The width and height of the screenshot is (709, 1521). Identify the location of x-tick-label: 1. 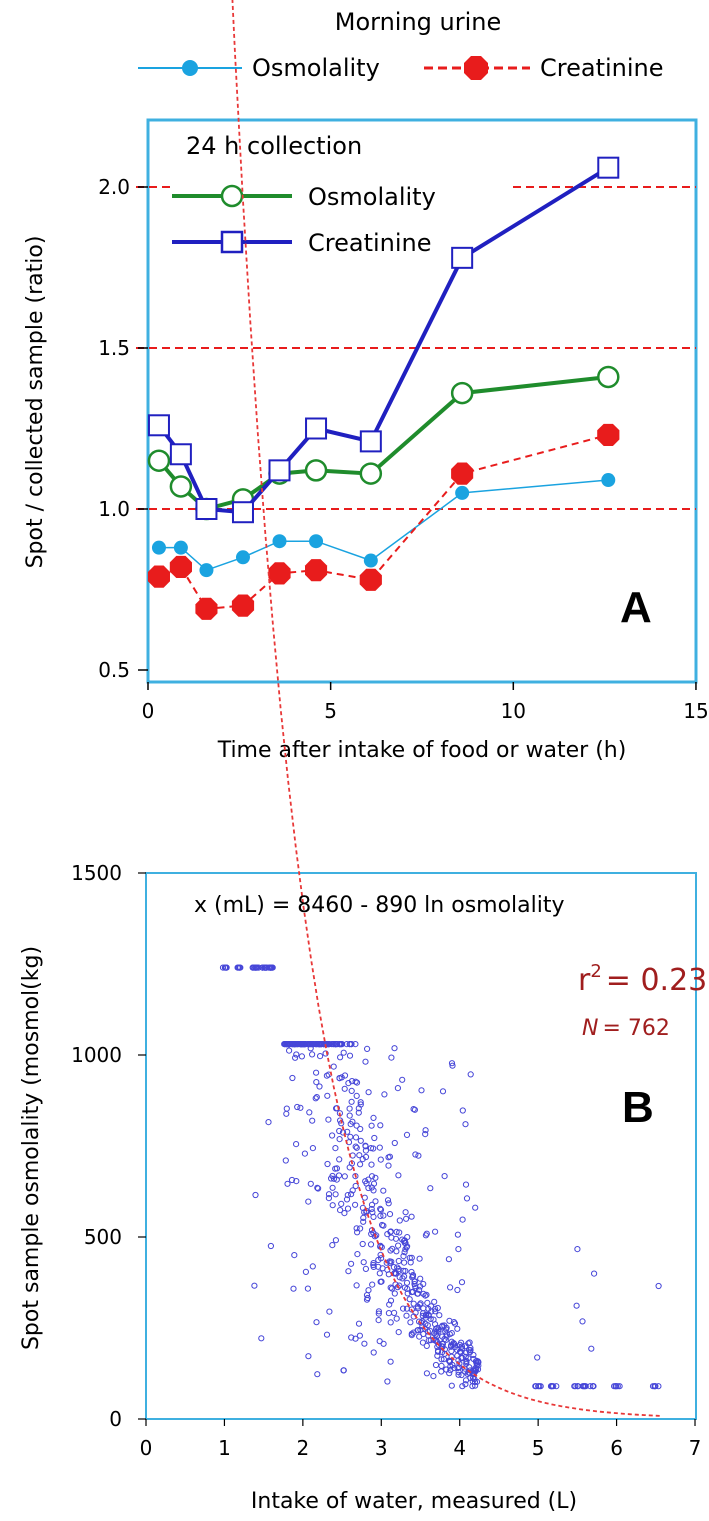
(224, 1448).